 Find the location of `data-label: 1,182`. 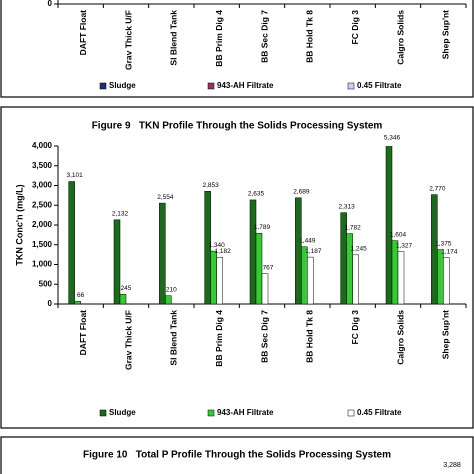

data-label: 1,182 is located at coordinates (223, 251).